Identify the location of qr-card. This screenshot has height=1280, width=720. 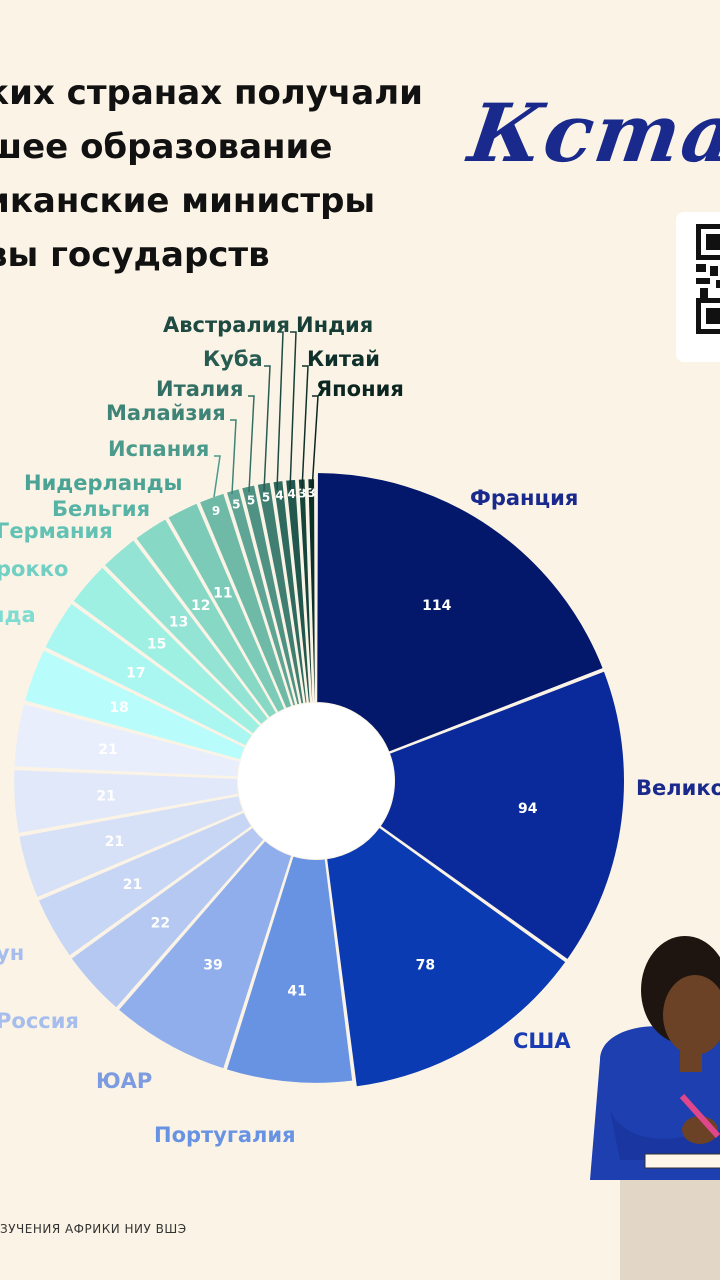
(698, 287).